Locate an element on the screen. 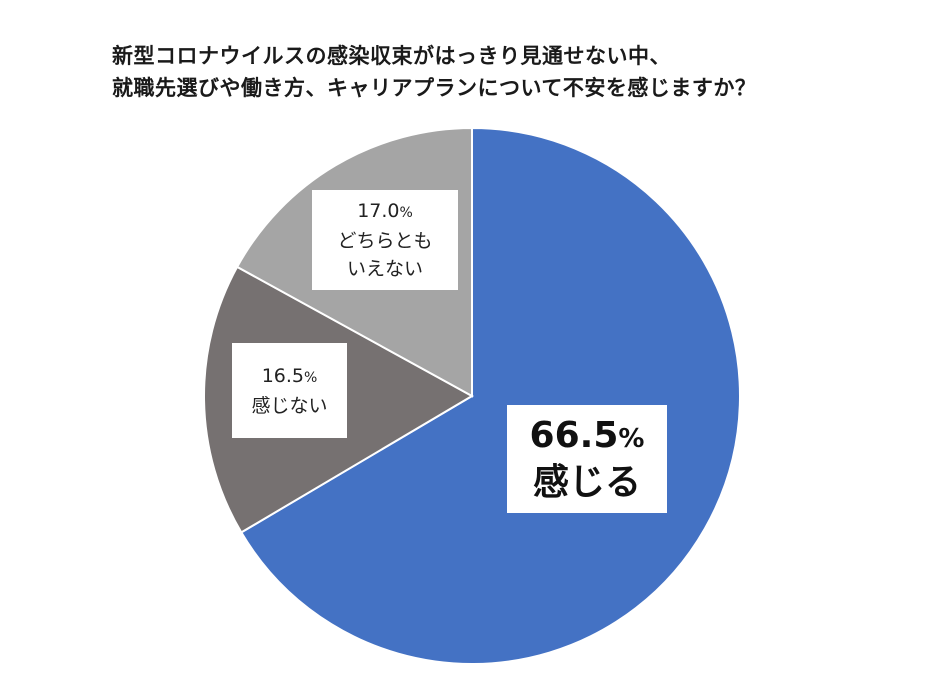 The image size is (945, 680). data-label-kanjinai-text: 感じない is located at coordinates (289, 405).